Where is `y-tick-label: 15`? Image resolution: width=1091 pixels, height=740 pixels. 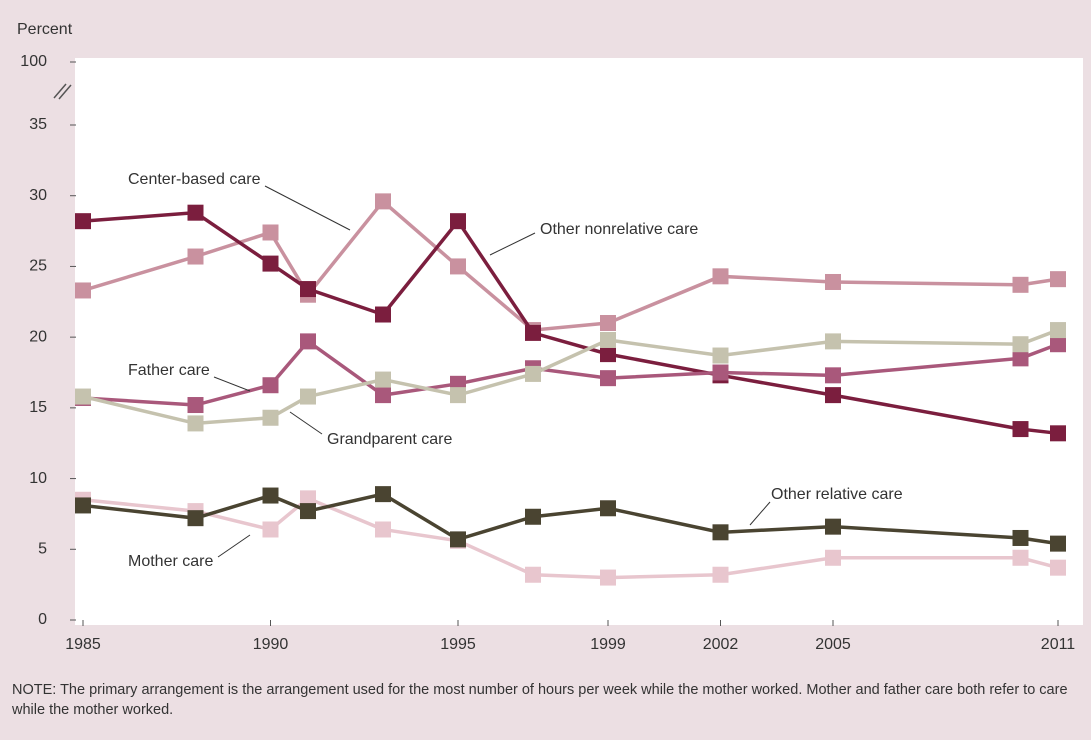 y-tick-label: 15 is located at coordinates (38, 407).